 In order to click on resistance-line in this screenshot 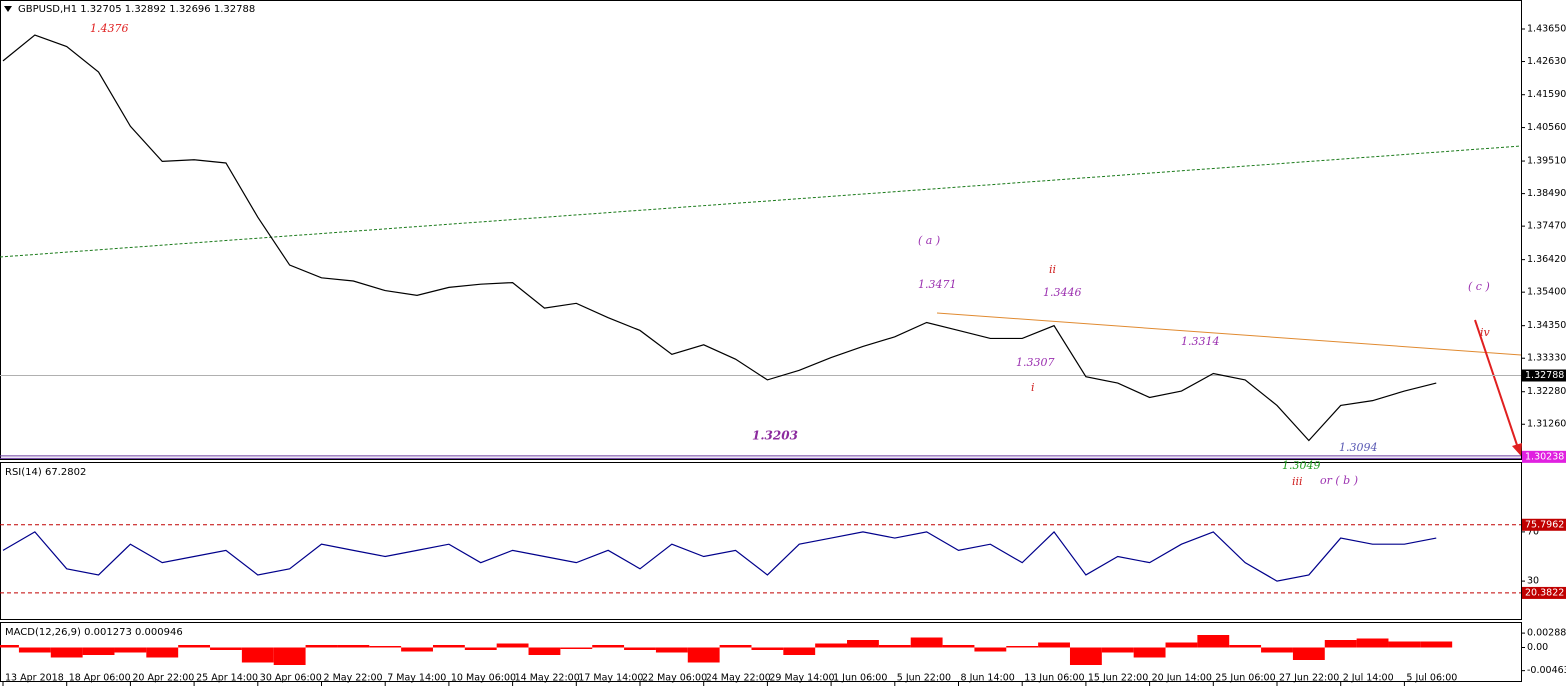, I will do `click(1229, 334)`.